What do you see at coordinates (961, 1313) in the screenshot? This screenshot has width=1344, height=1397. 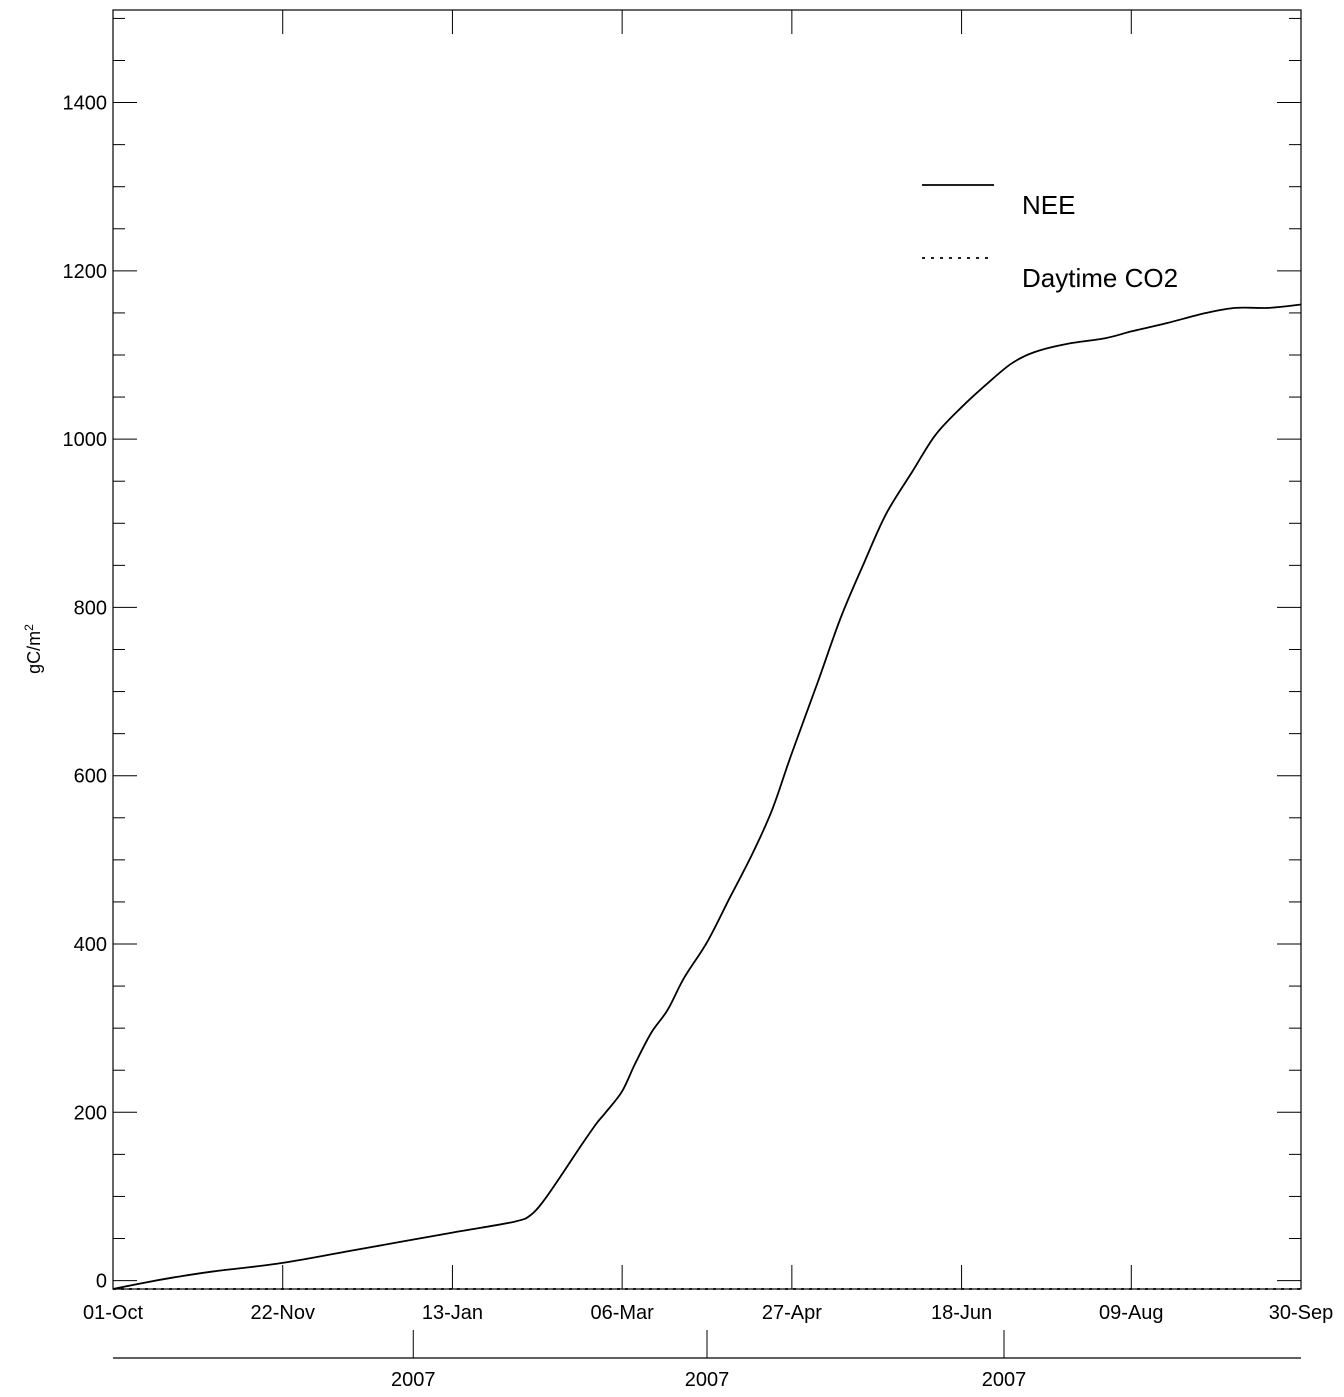 I see `x-tick-label: 18-Jun` at bounding box center [961, 1313].